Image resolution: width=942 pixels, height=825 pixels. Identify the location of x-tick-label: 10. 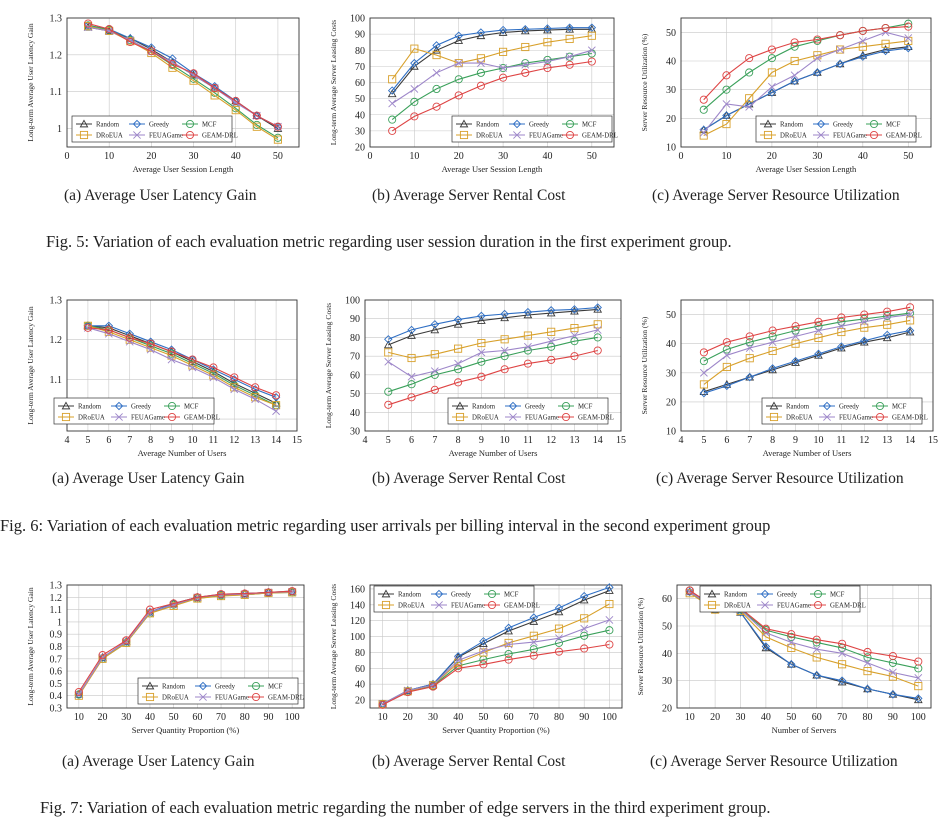
(109, 156).